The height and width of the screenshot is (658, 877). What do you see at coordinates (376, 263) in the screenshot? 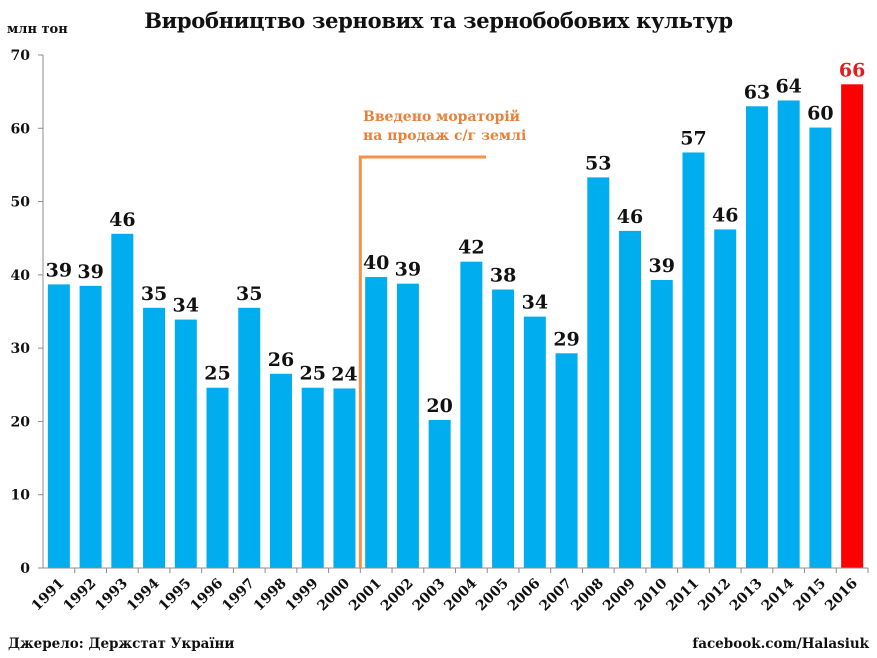
I see `bar-value-label: 40` at bounding box center [376, 263].